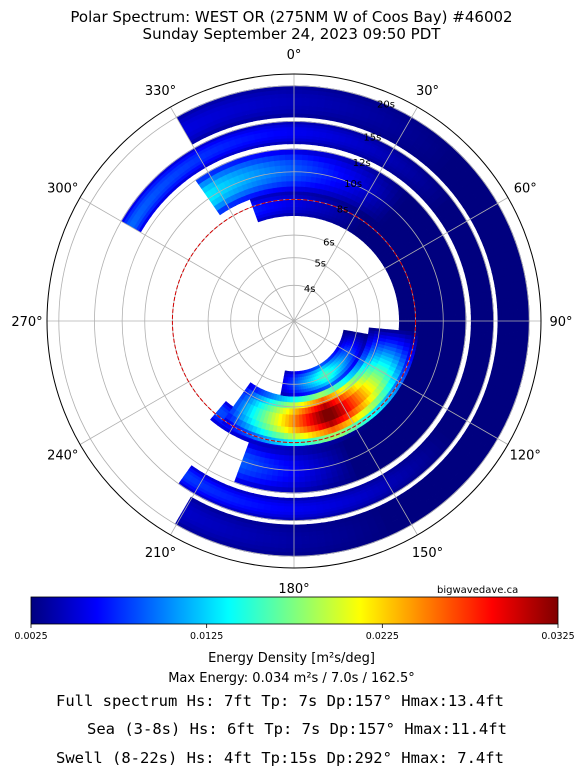 This screenshot has width=583, height=777. What do you see at coordinates (324, 363) in the screenshot?
I see `energy-band-sea-inner-band` at bounding box center [324, 363].